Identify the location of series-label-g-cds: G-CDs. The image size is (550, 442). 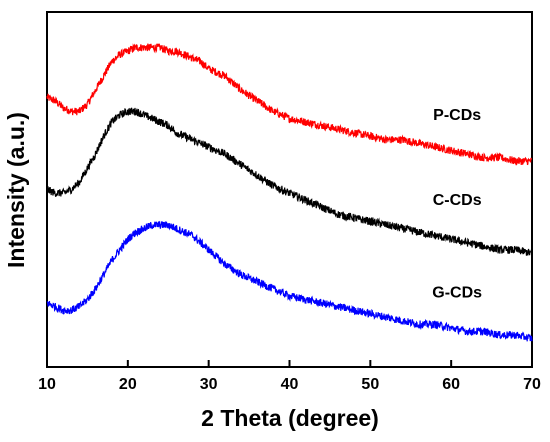
(457, 292).